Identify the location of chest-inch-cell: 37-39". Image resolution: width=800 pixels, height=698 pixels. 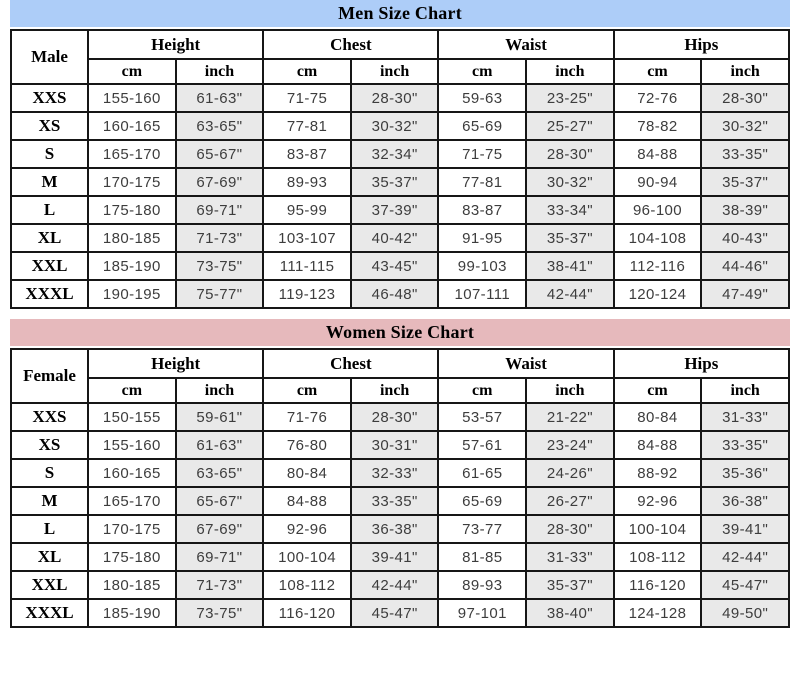
(394, 210).